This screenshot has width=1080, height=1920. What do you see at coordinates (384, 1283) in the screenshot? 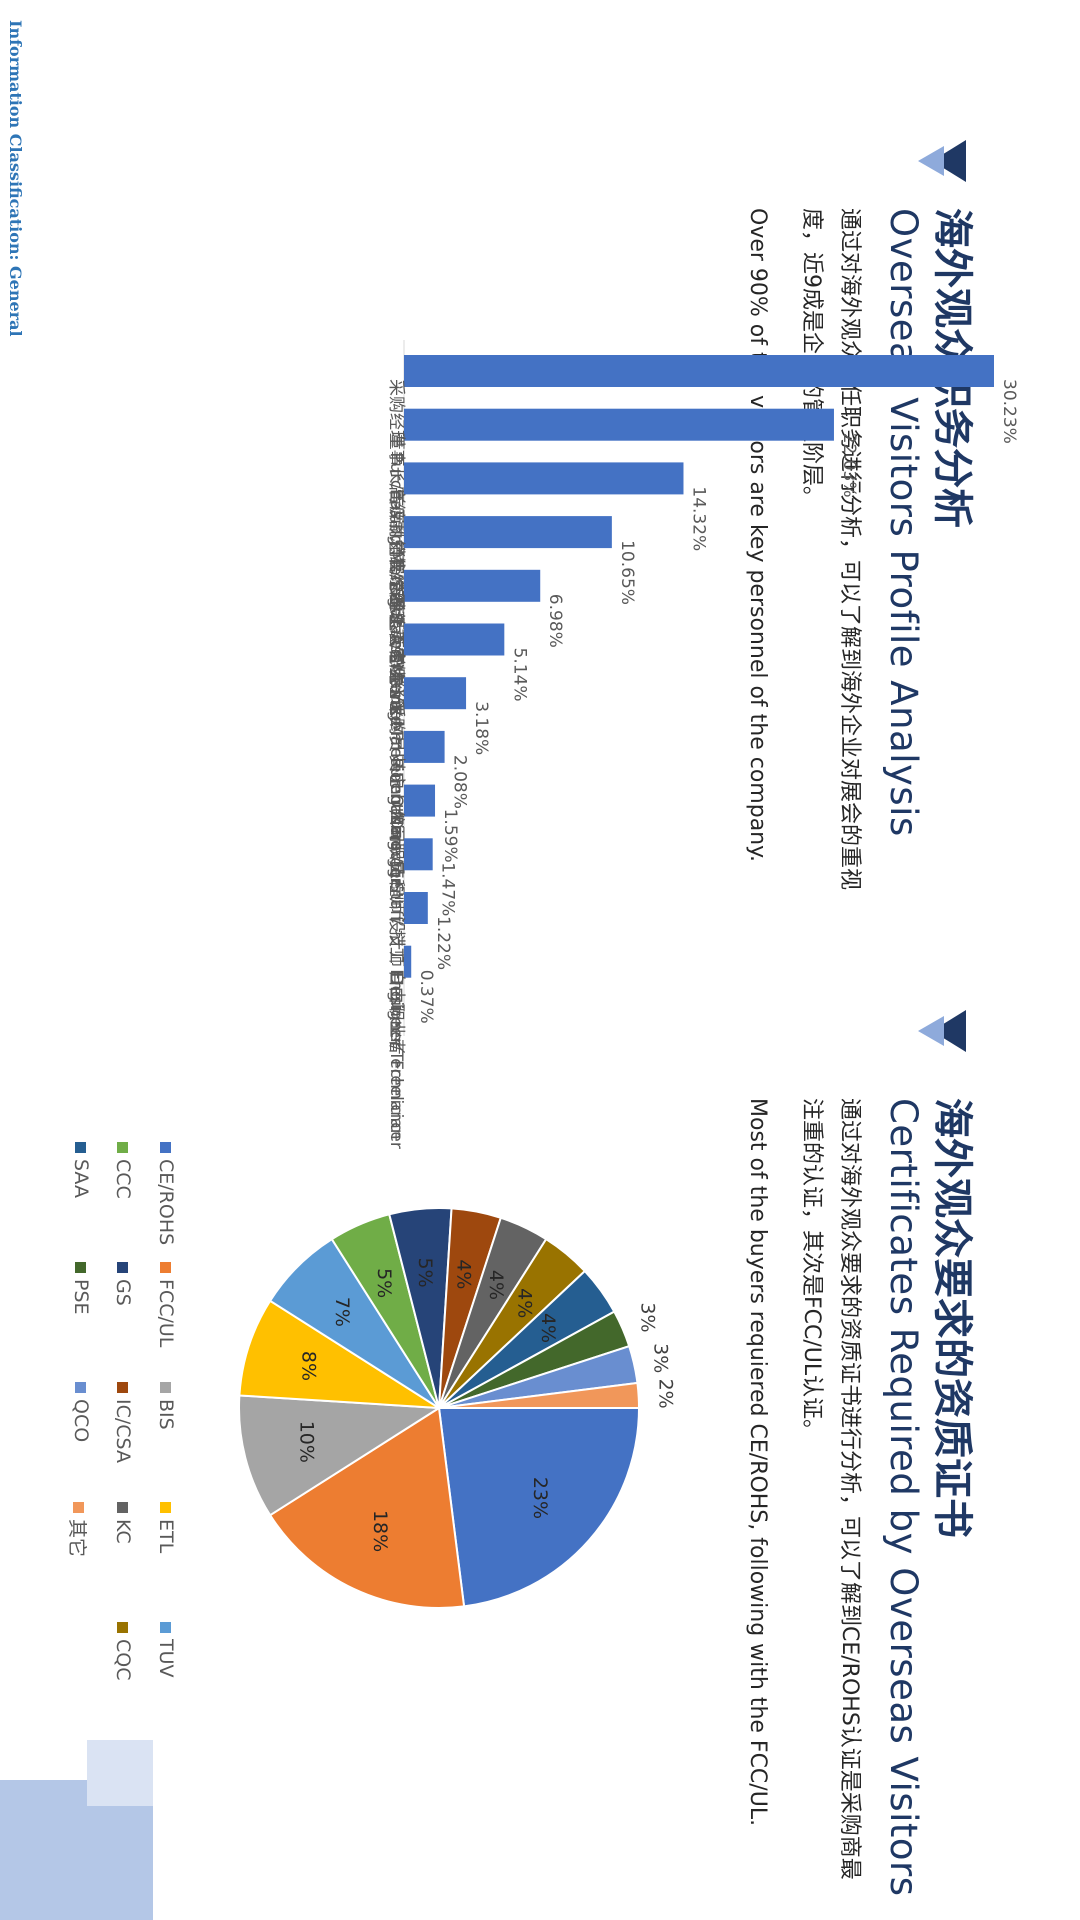
I see `pie-label-5: 5%` at bounding box center [384, 1283].